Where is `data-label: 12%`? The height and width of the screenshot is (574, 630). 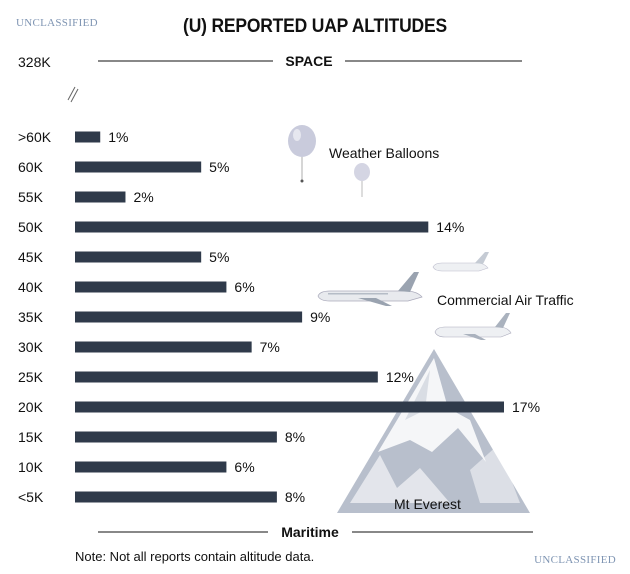 data-label: 12% is located at coordinates (400, 377).